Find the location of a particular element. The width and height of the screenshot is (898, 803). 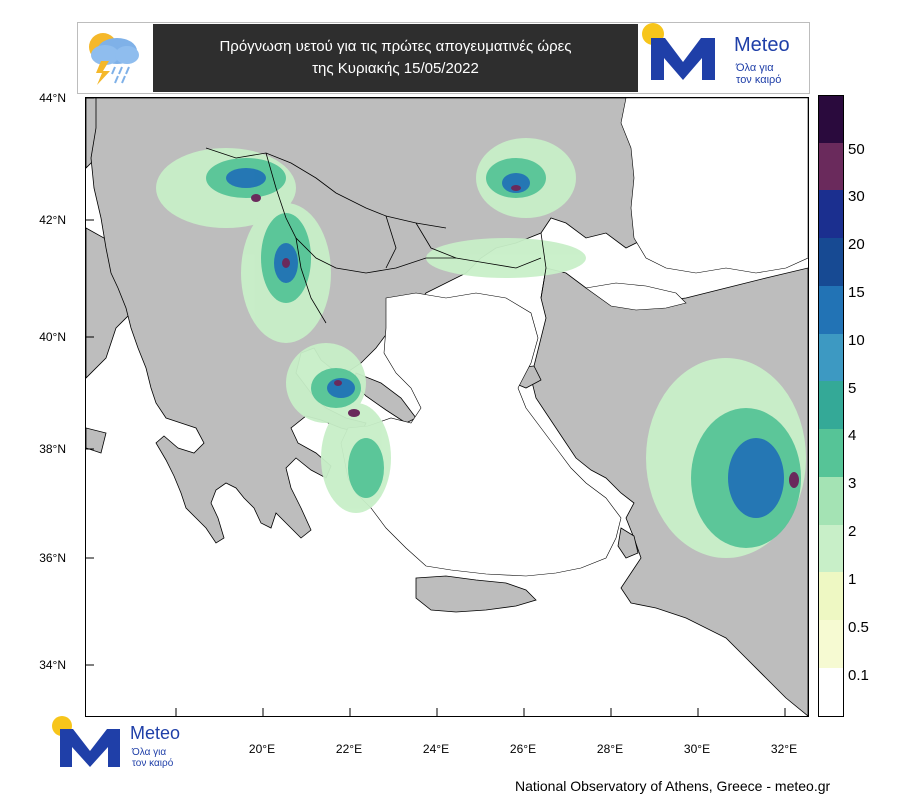

land-sicily-tip is located at coordinates (96, 440).